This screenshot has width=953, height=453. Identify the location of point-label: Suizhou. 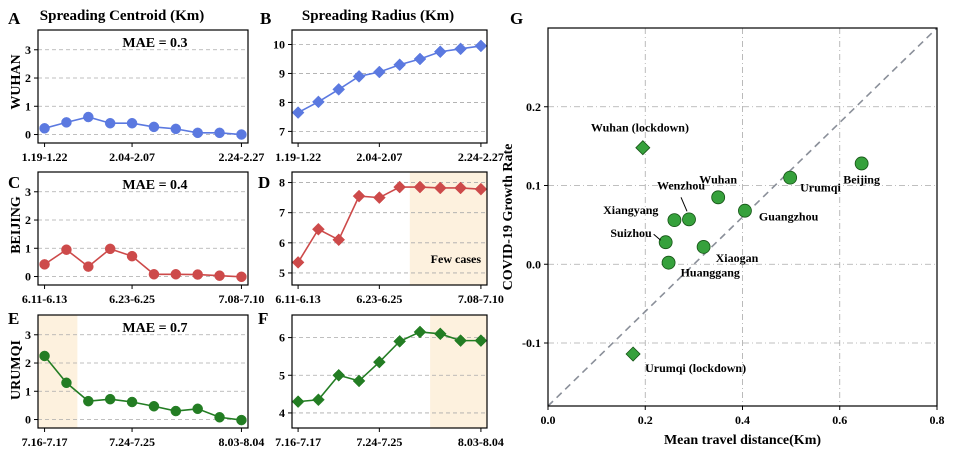
(631, 233).